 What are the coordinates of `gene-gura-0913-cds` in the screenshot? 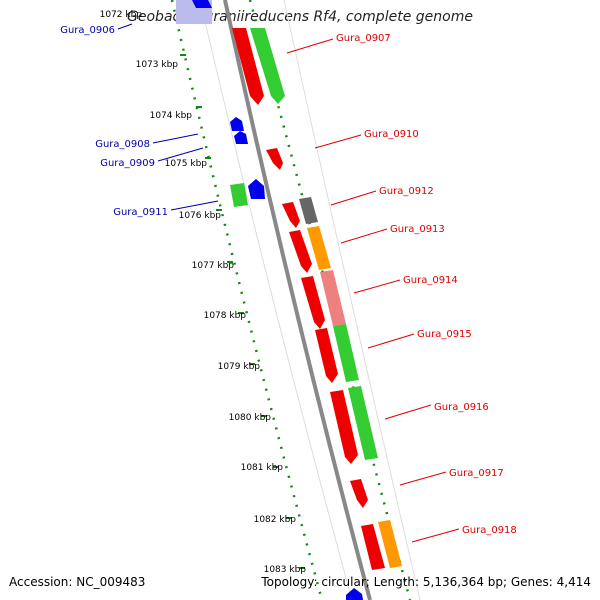 It's located at (300, 251).